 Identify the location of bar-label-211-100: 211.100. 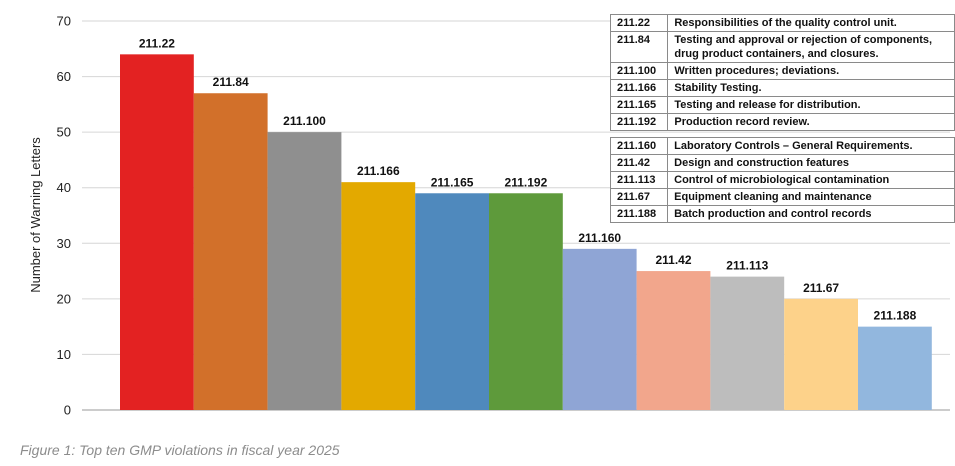
(304, 121).